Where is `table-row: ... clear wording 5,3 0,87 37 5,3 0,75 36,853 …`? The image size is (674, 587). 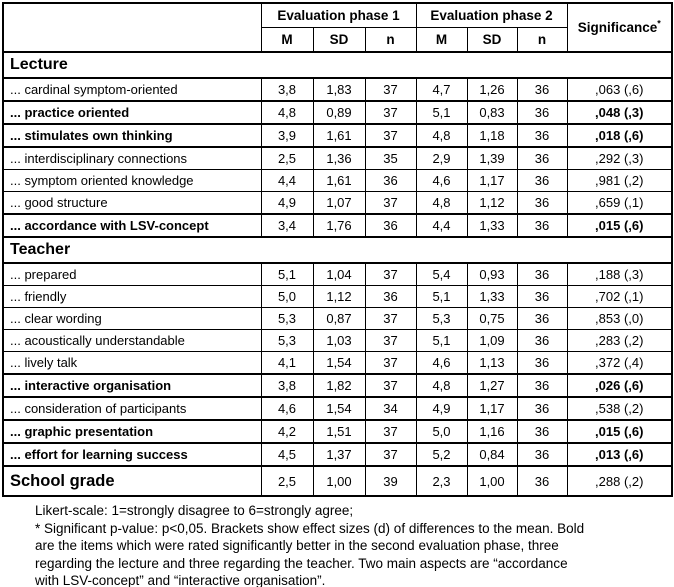 table-row: ... clear wording 5,3 0,87 37 5,3 0,75 36,853 … is located at coordinates (337, 318).